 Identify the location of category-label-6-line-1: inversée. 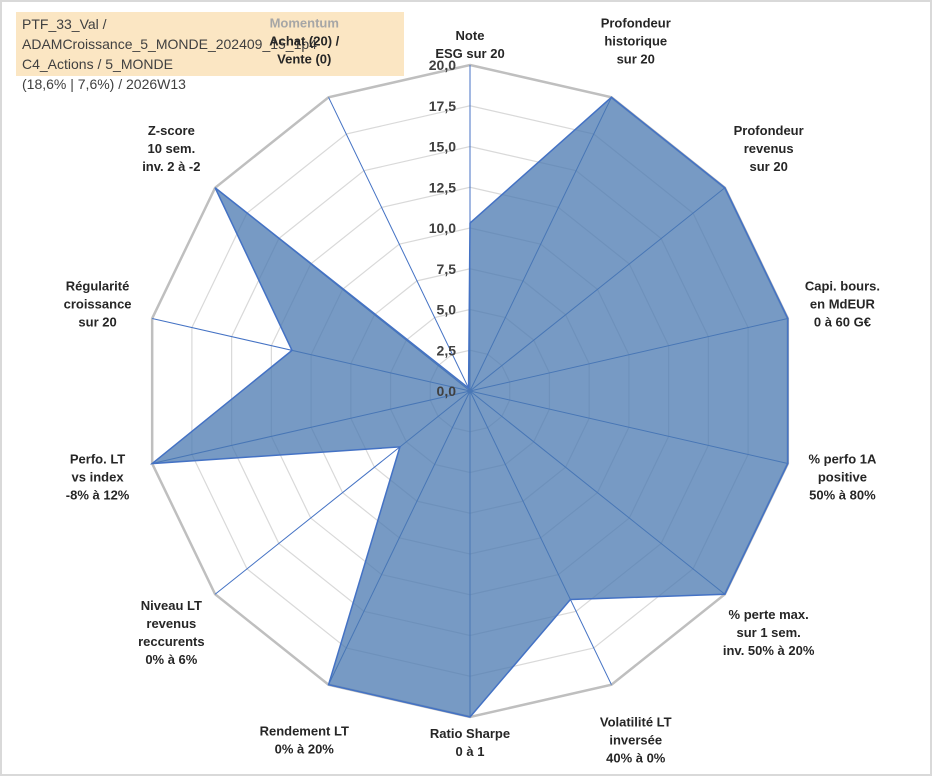
(635, 740).